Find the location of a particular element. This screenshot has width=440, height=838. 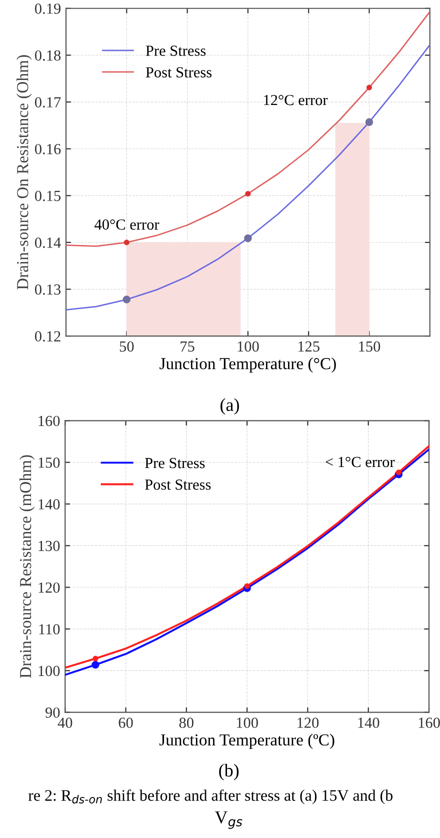

x-tick-label: 60 is located at coordinates (125, 723).